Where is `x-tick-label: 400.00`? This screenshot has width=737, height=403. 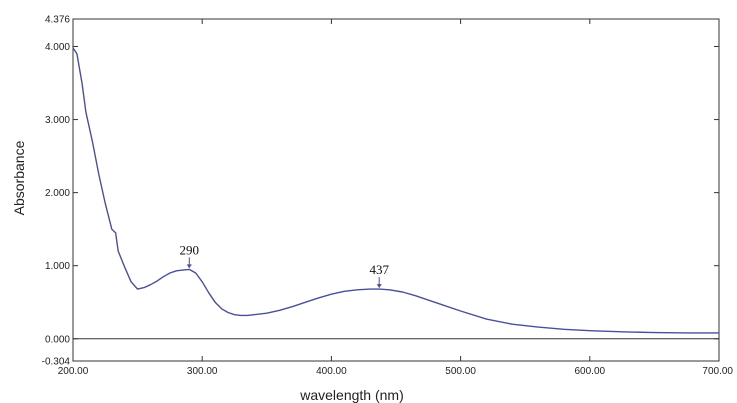 x-tick-label: 400.00 is located at coordinates (331, 371).